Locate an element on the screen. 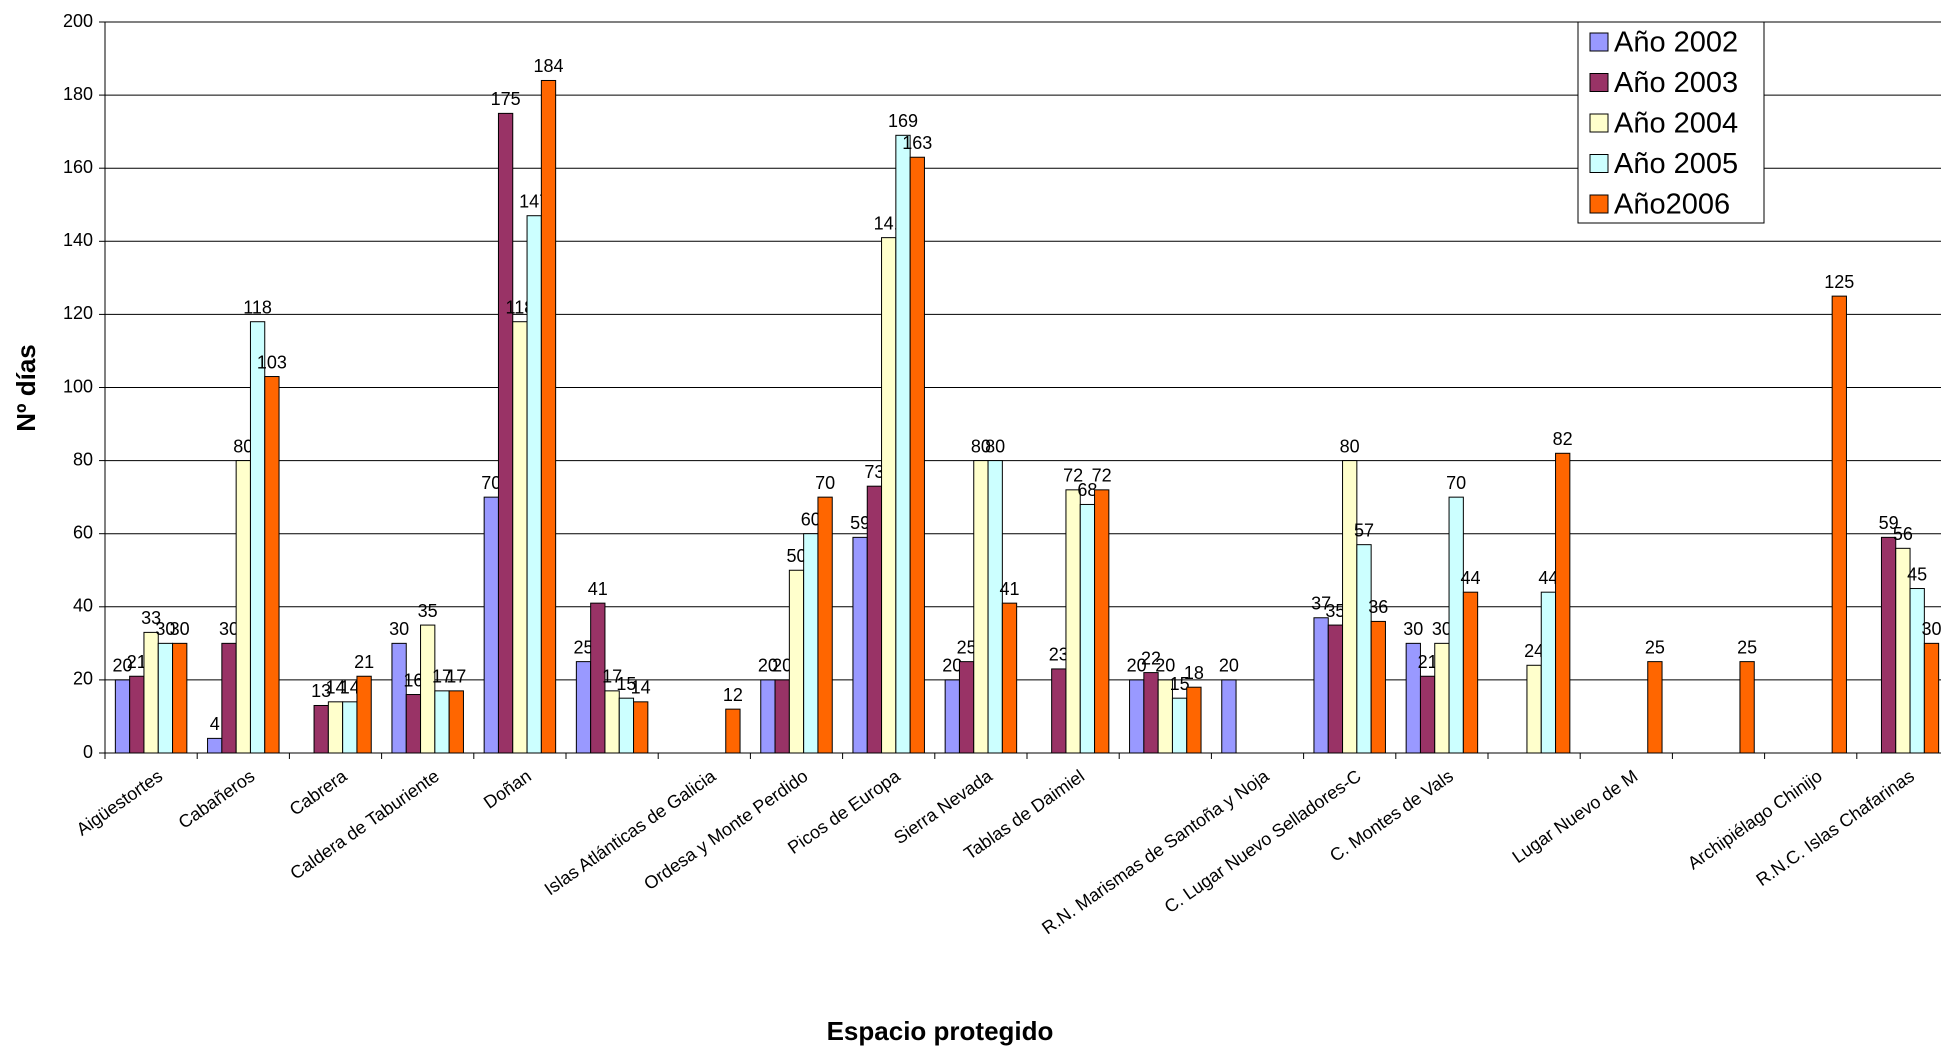  y-tick-label: 200 is located at coordinates (78, 21).